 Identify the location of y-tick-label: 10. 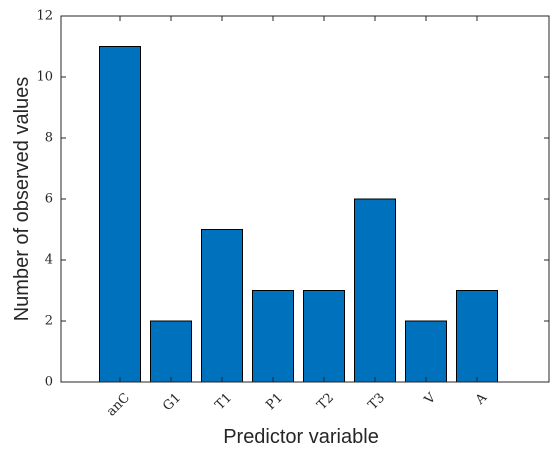
(44, 77).